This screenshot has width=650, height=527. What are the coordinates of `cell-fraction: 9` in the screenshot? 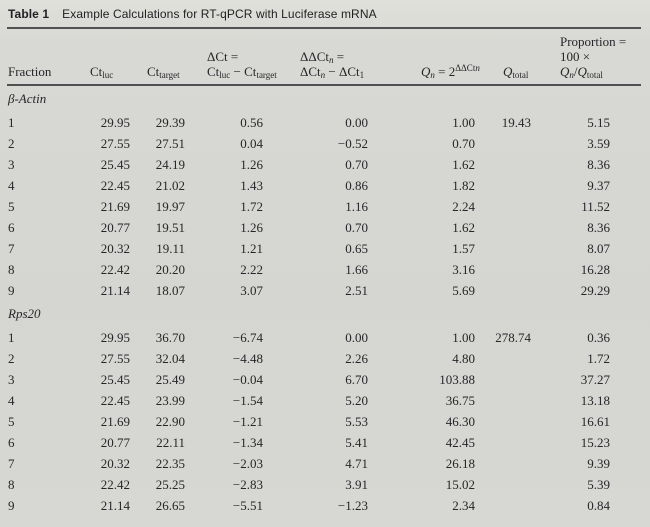 It's located at (11, 290).